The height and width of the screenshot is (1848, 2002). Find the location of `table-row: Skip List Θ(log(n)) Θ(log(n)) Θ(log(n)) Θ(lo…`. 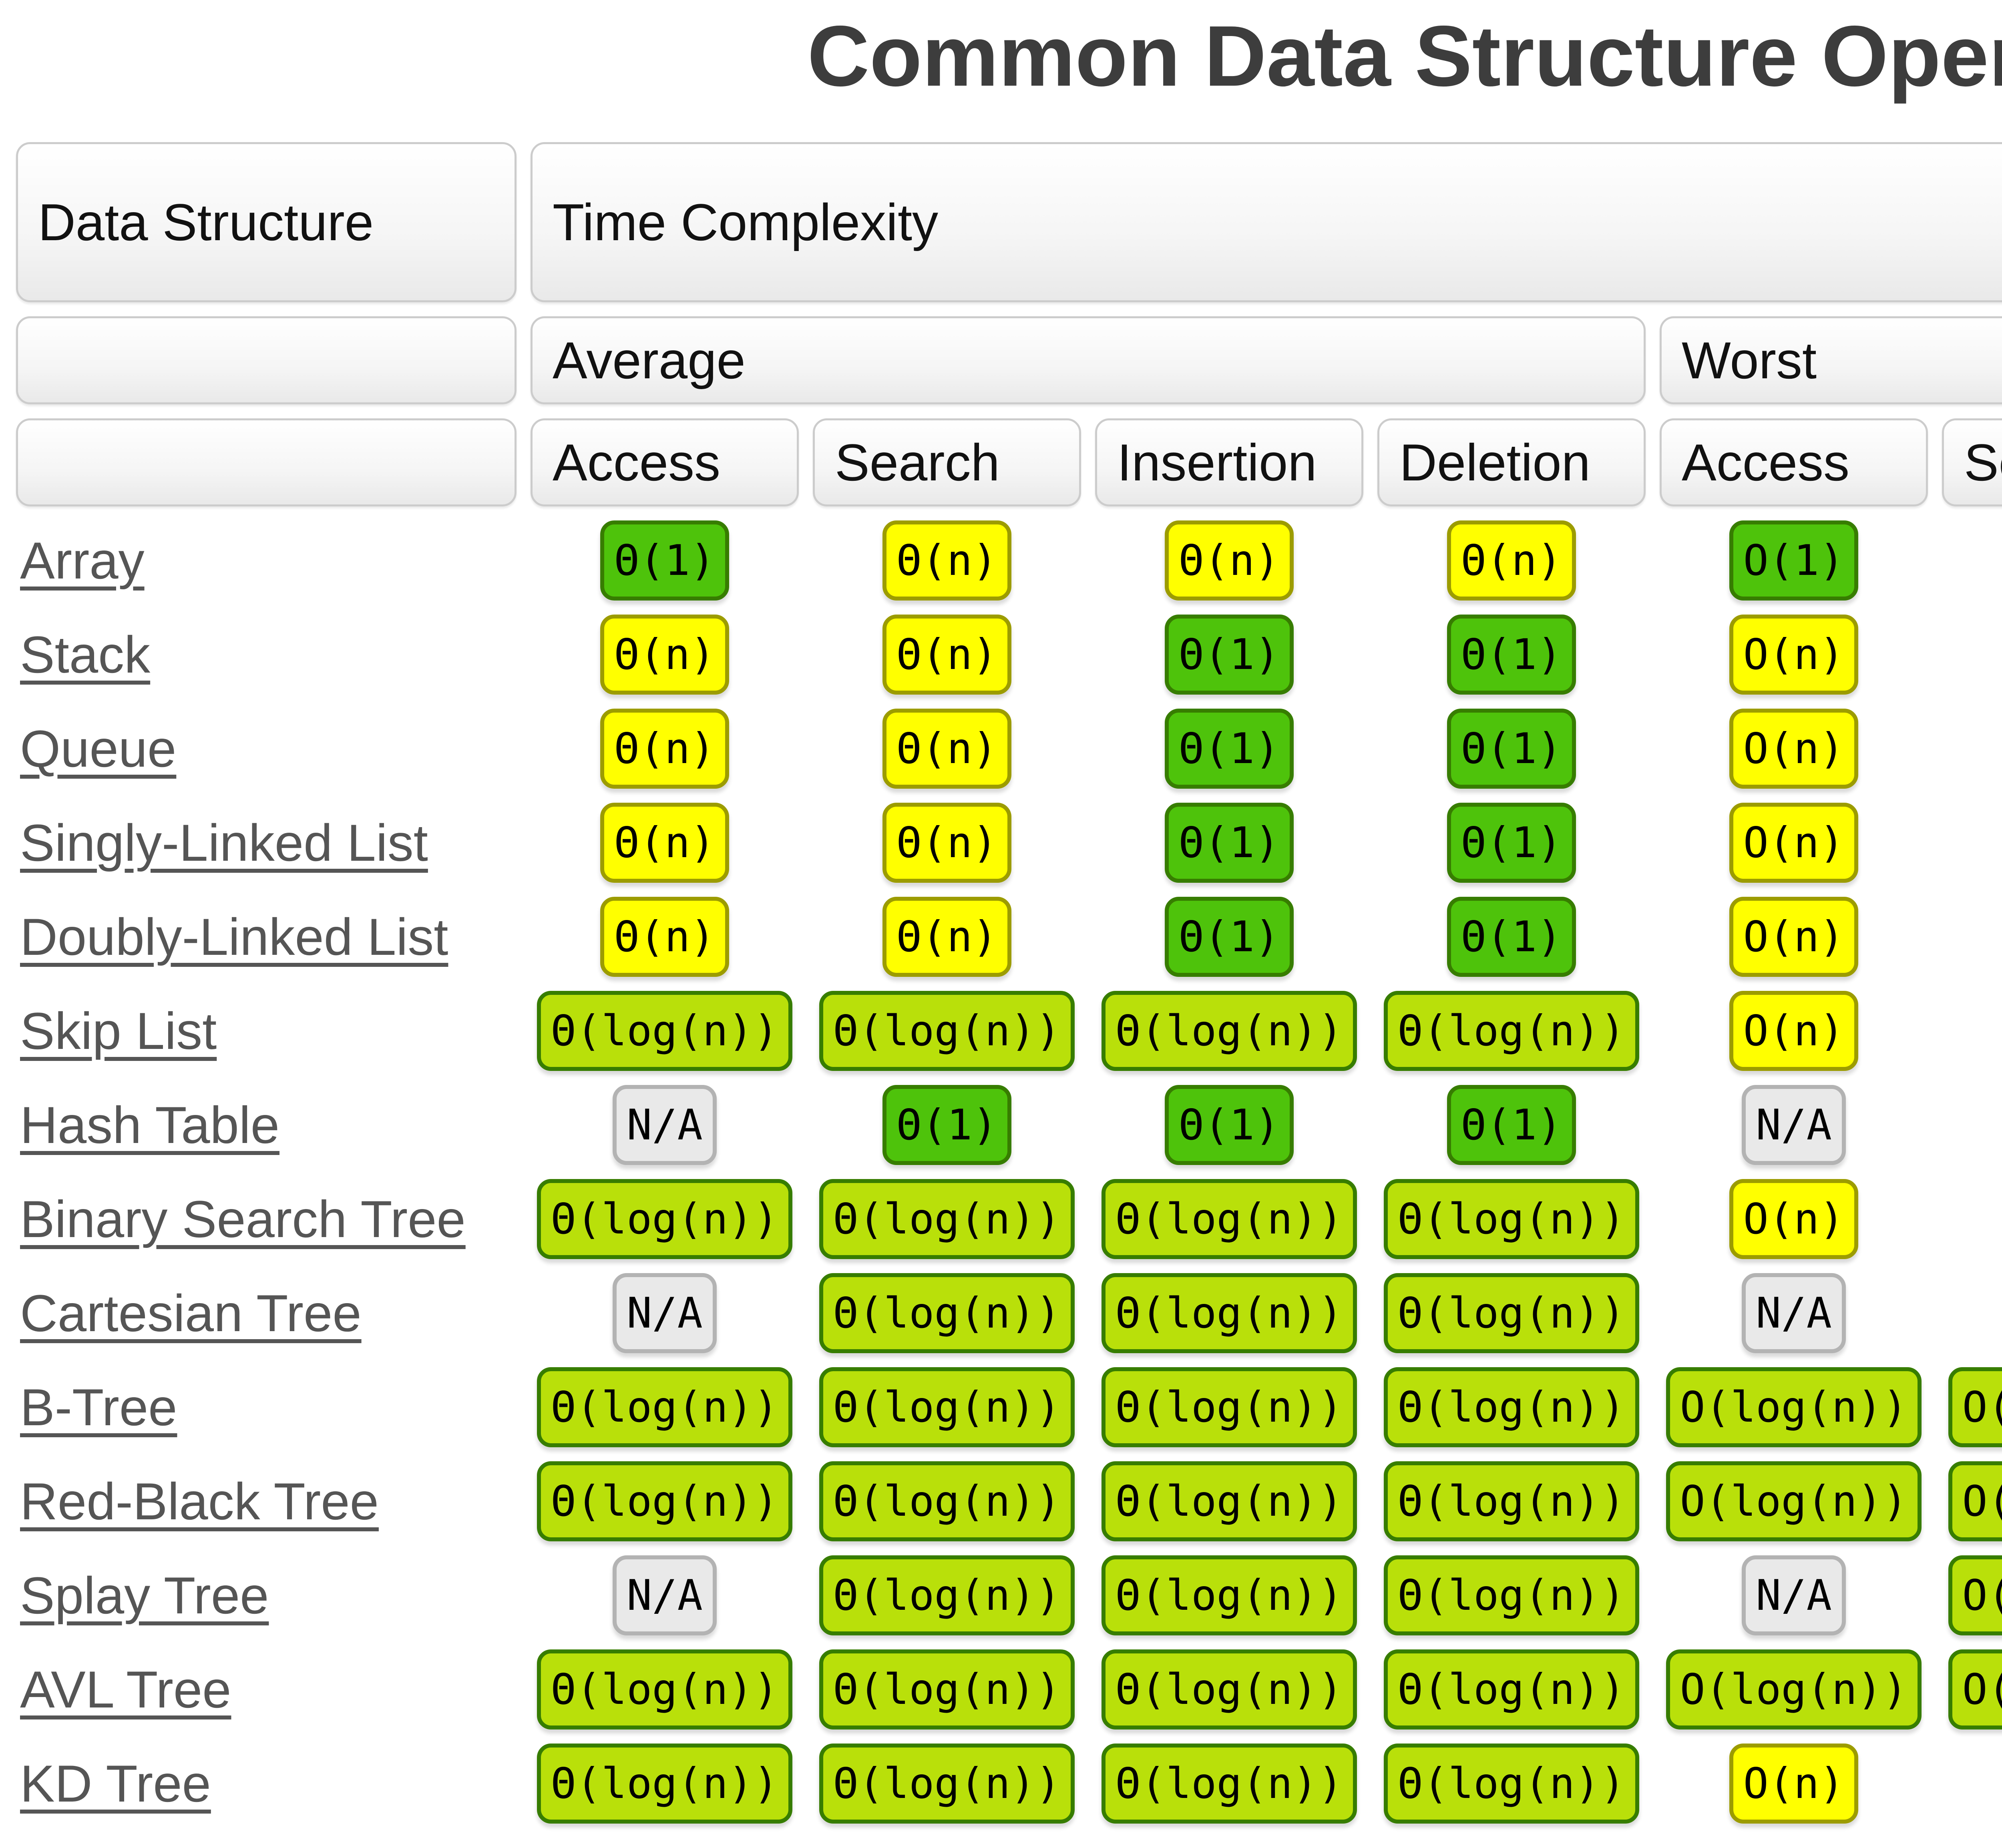

table-row: Skip List Θ(log(n)) Θ(log(n)) Θ(log(n)) Θ(lo… is located at coordinates (1009, 1031).